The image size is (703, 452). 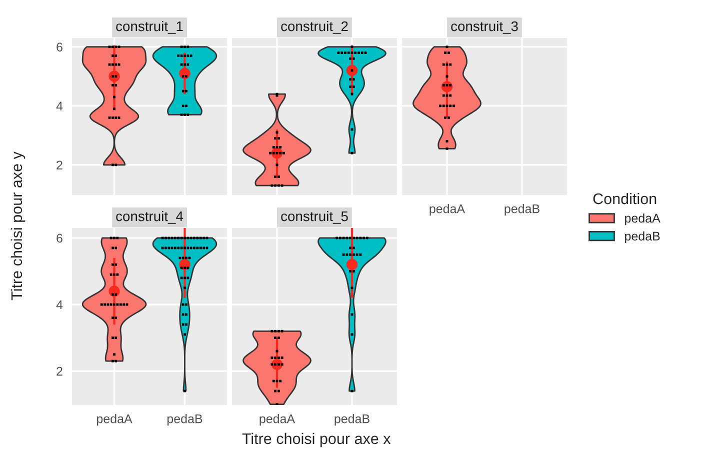 What do you see at coordinates (642, 237) in the screenshot?
I see `category-label: pedaB` at bounding box center [642, 237].